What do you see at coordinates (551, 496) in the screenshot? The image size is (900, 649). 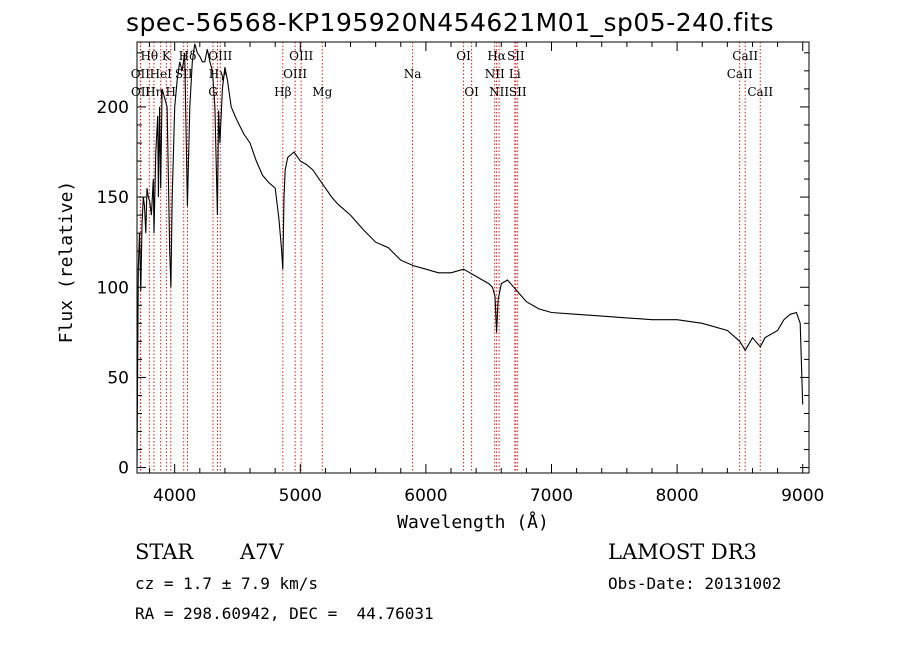 I see `x-tick-label-3: 7000` at bounding box center [551, 496].